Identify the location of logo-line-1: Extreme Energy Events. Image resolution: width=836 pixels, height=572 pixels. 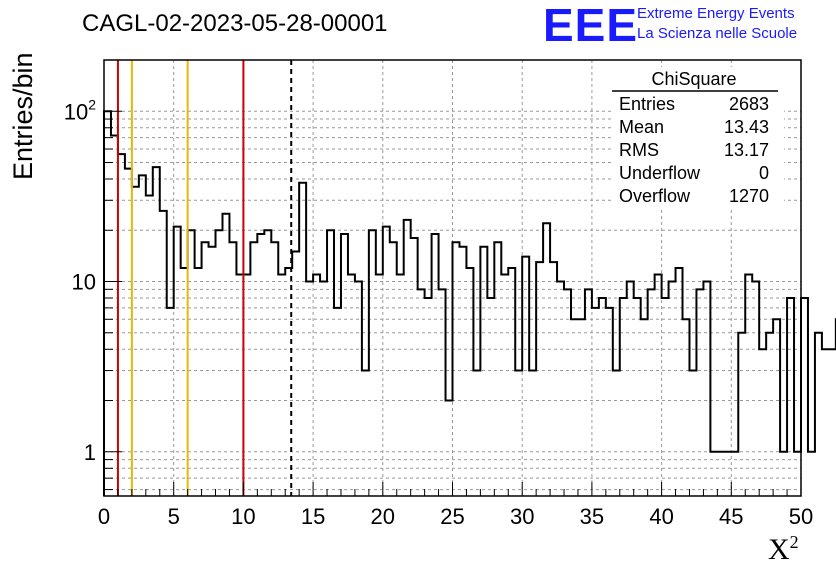
(716, 13).